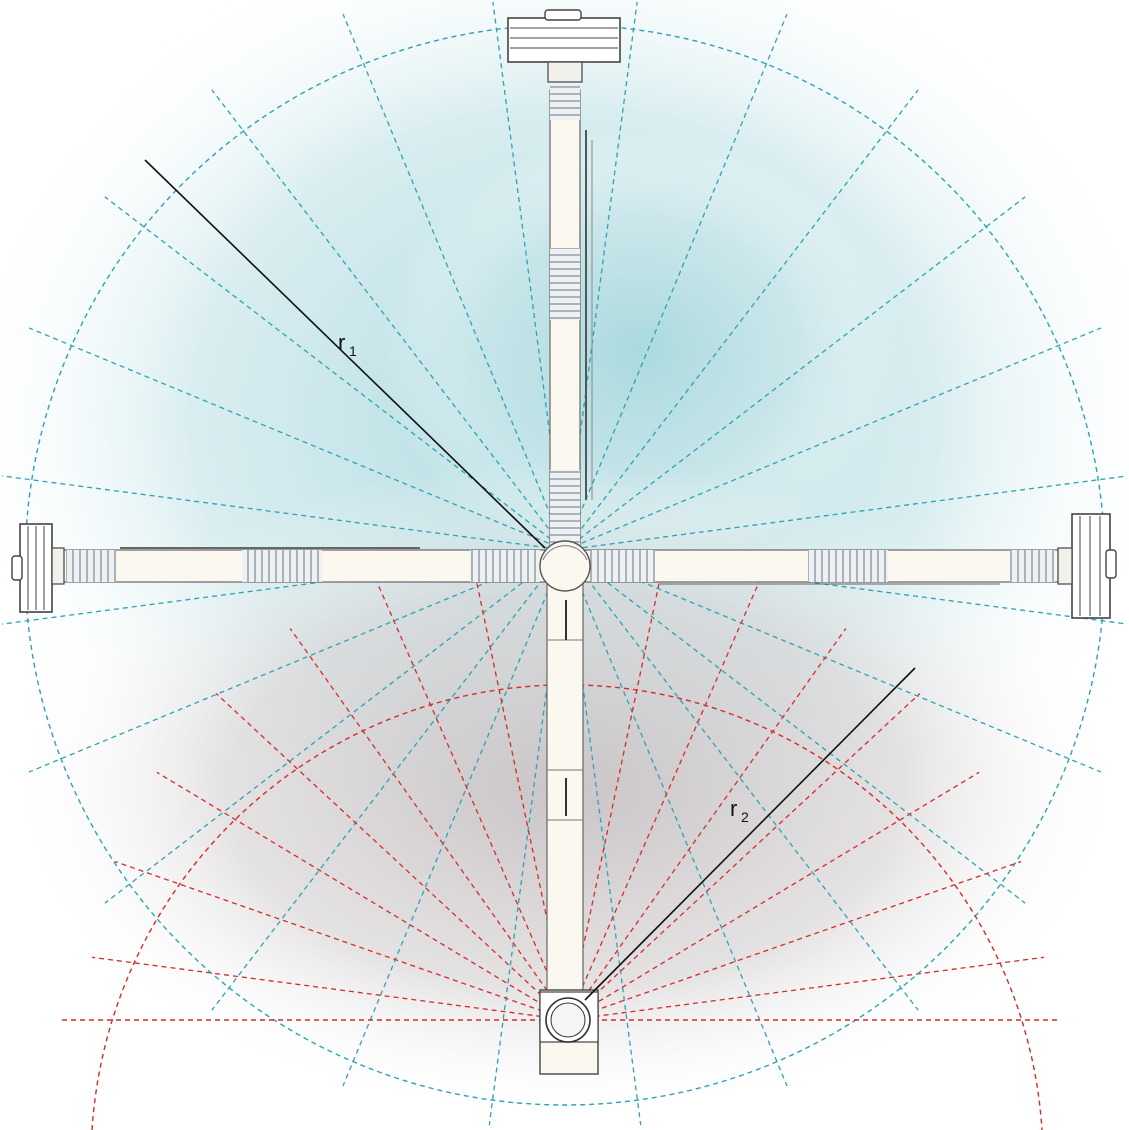 The height and width of the screenshot is (1130, 1129). What do you see at coordinates (733, 808) in the screenshot?
I see `label-r2-main: r` at bounding box center [733, 808].